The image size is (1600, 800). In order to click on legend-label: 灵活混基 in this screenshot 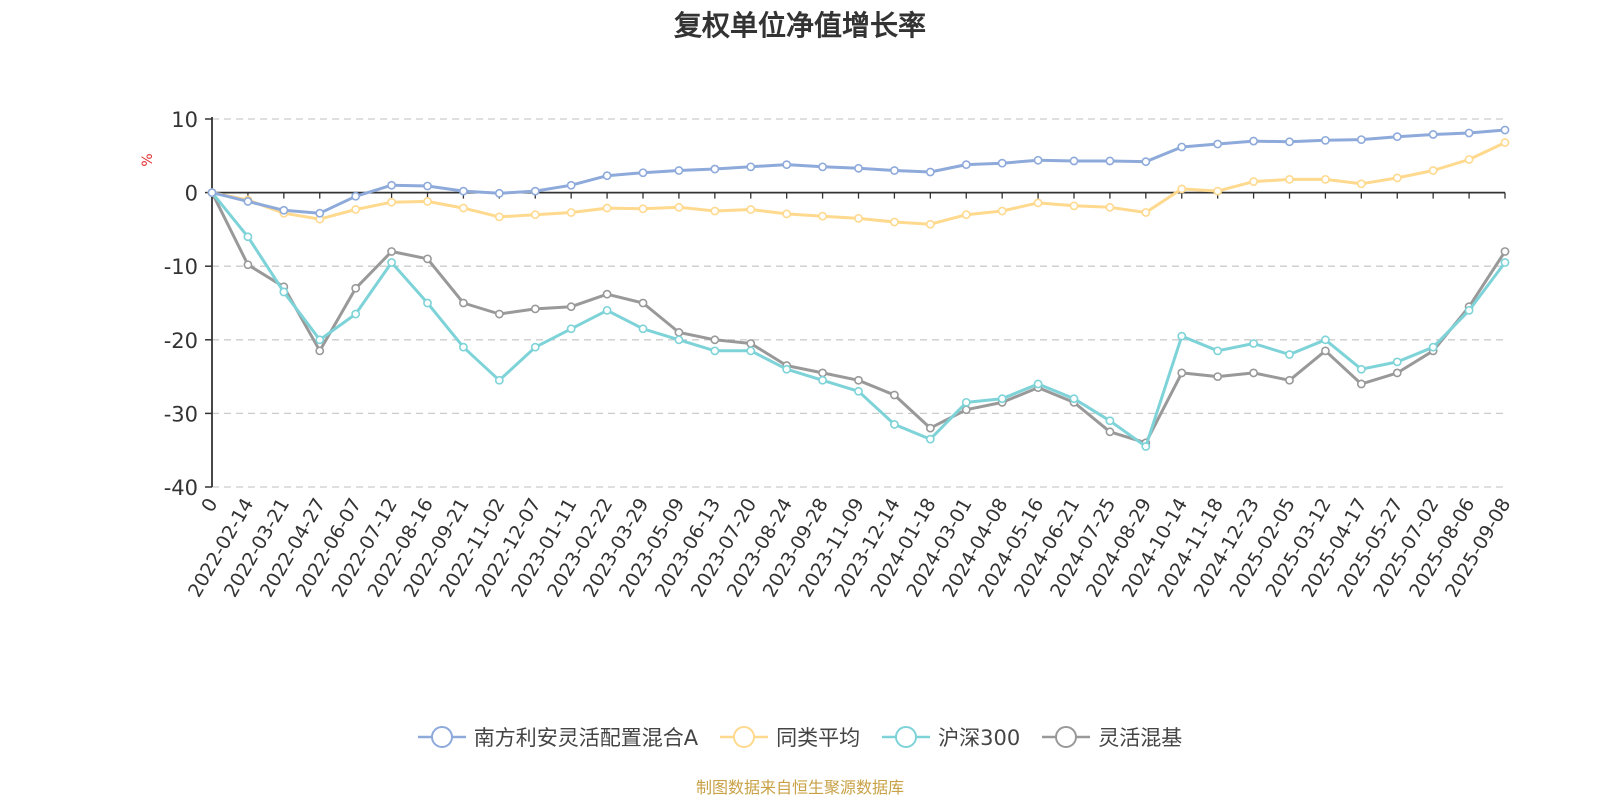, I will do `click(1140, 738)`.